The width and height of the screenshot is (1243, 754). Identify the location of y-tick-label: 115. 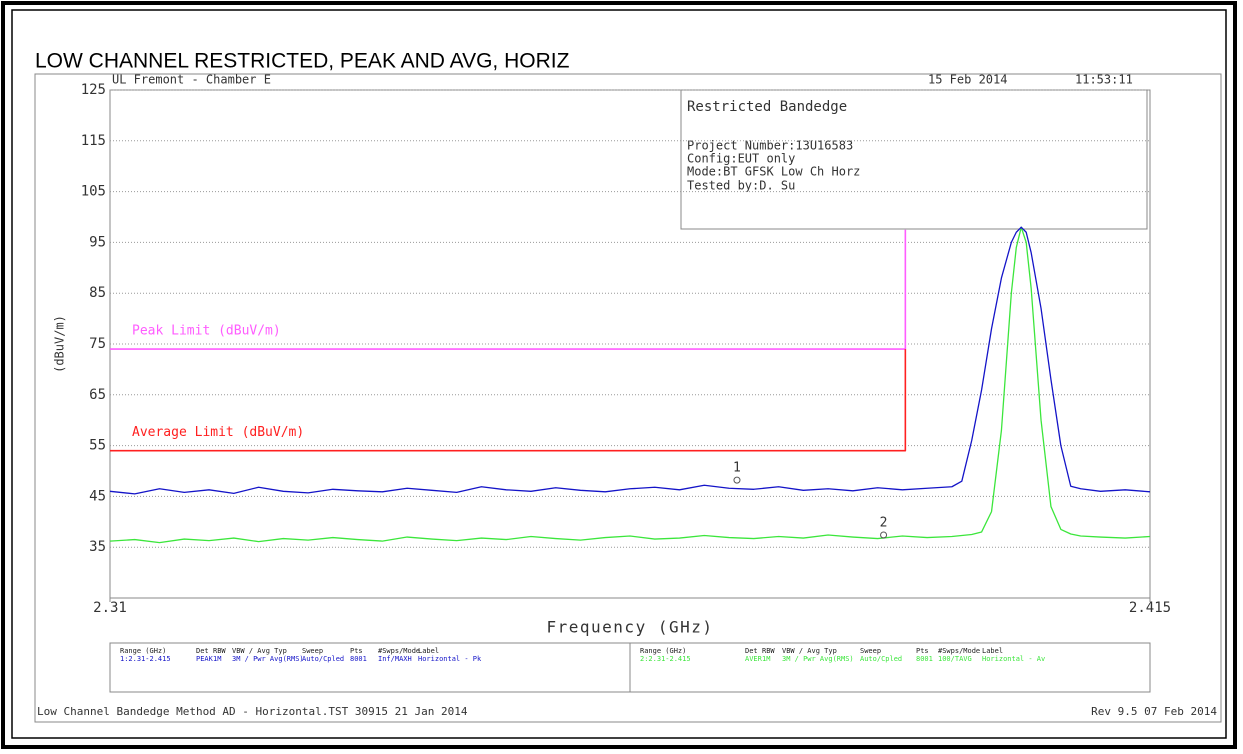
(93, 141).